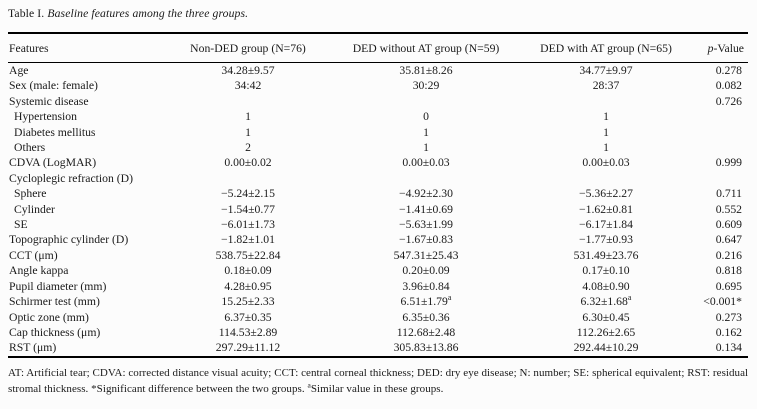 This screenshot has width=757, height=409. What do you see at coordinates (426, 70) in the screenshot?
I see `value-cell: 35.81±8.26` at bounding box center [426, 70].